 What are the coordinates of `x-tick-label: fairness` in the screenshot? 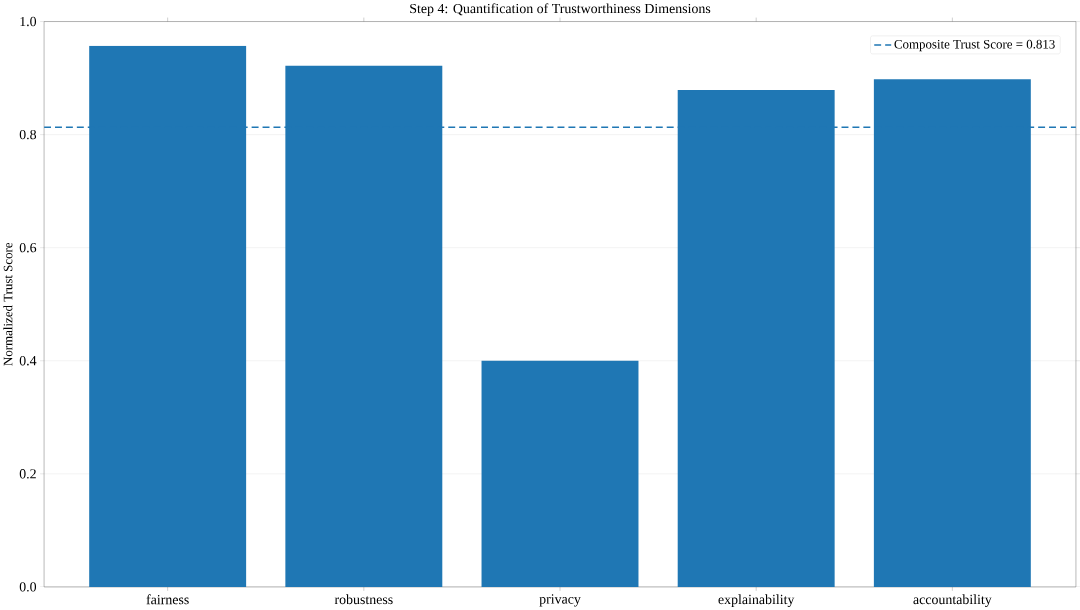 It's located at (167, 599).